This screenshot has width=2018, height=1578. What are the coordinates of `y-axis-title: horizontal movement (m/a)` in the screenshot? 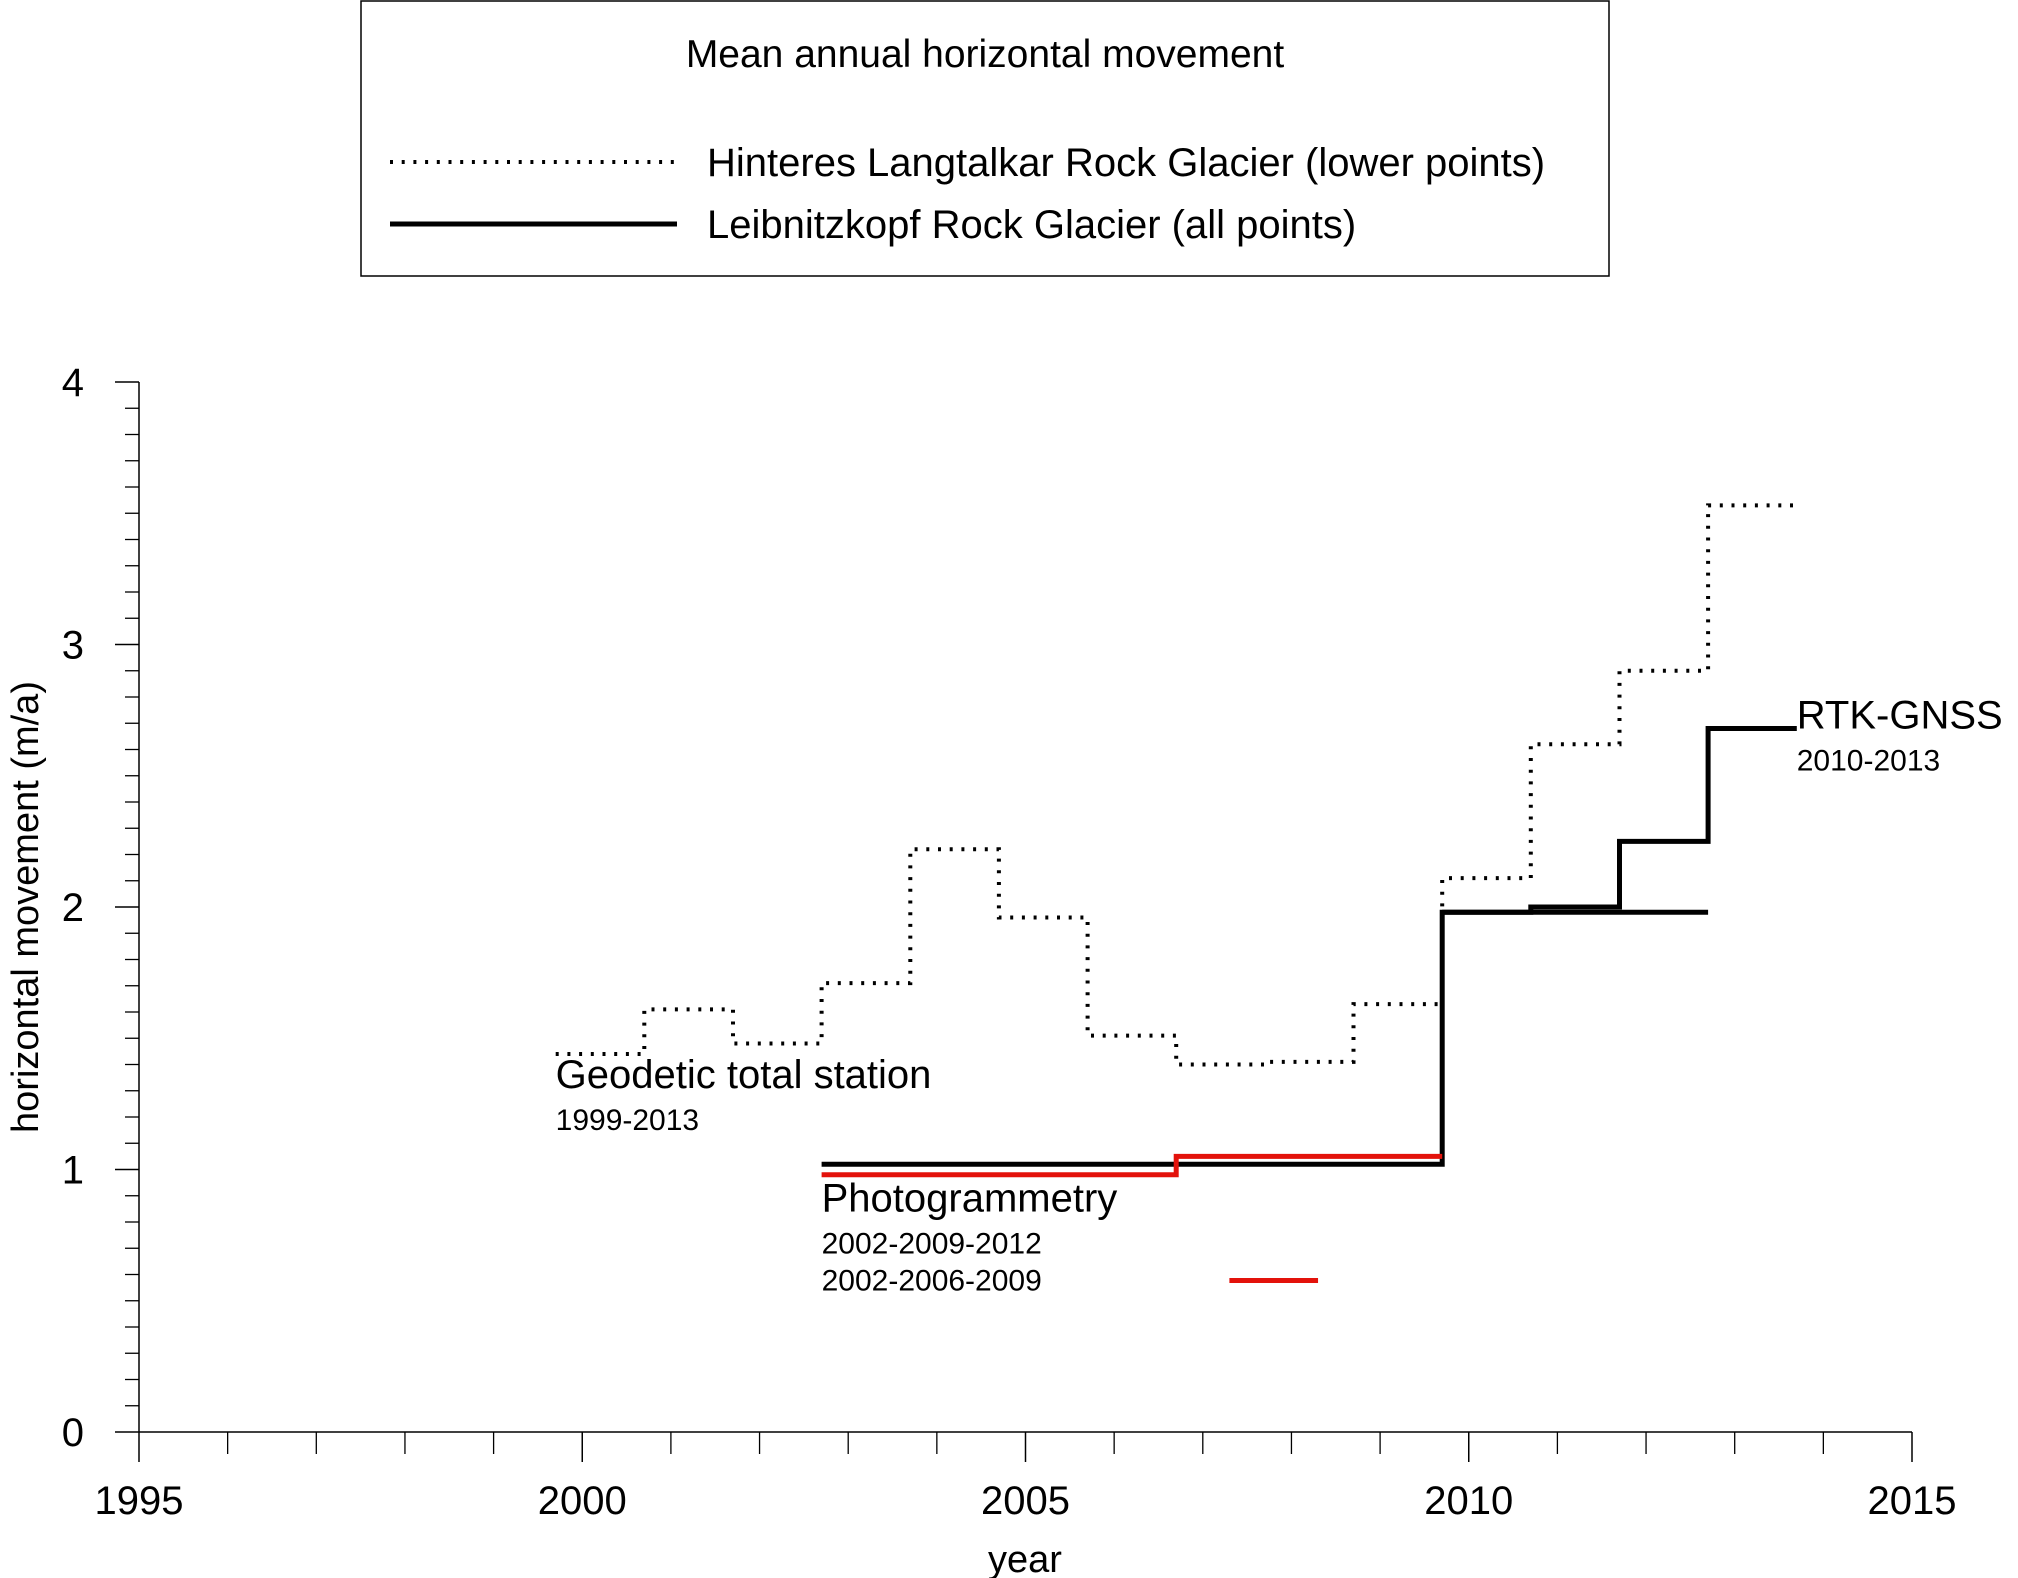 It's located at (26, 907).